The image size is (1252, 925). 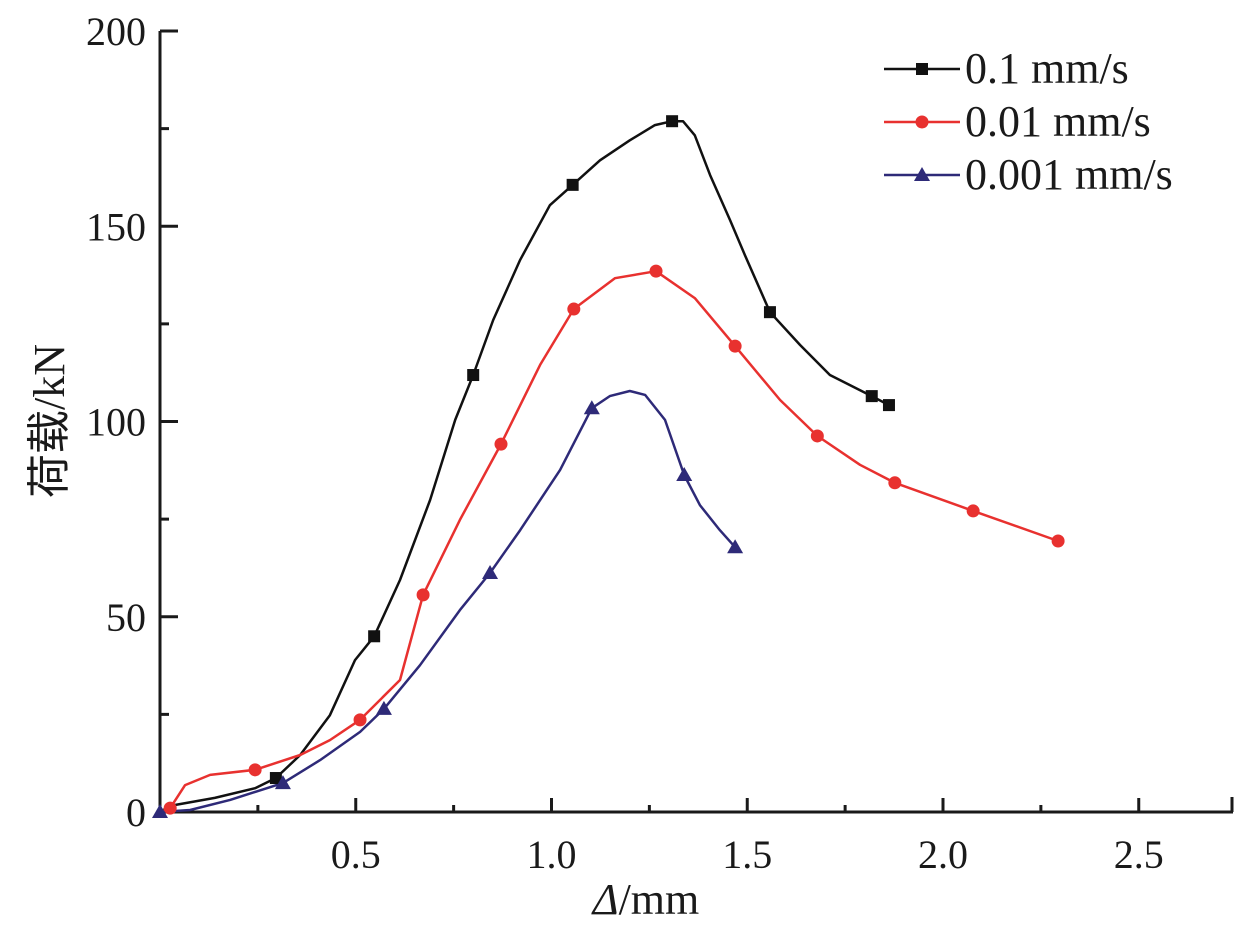 What do you see at coordinates (116, 422) in the screenshot?
I see `y-tick-label: 100` at bounding box center [116, 422].